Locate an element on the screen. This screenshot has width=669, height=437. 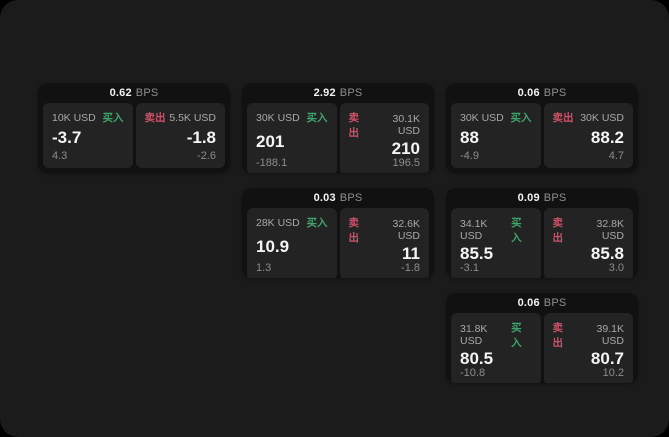
sell-size: 32.8K USD is located at coordinates (610, 230).